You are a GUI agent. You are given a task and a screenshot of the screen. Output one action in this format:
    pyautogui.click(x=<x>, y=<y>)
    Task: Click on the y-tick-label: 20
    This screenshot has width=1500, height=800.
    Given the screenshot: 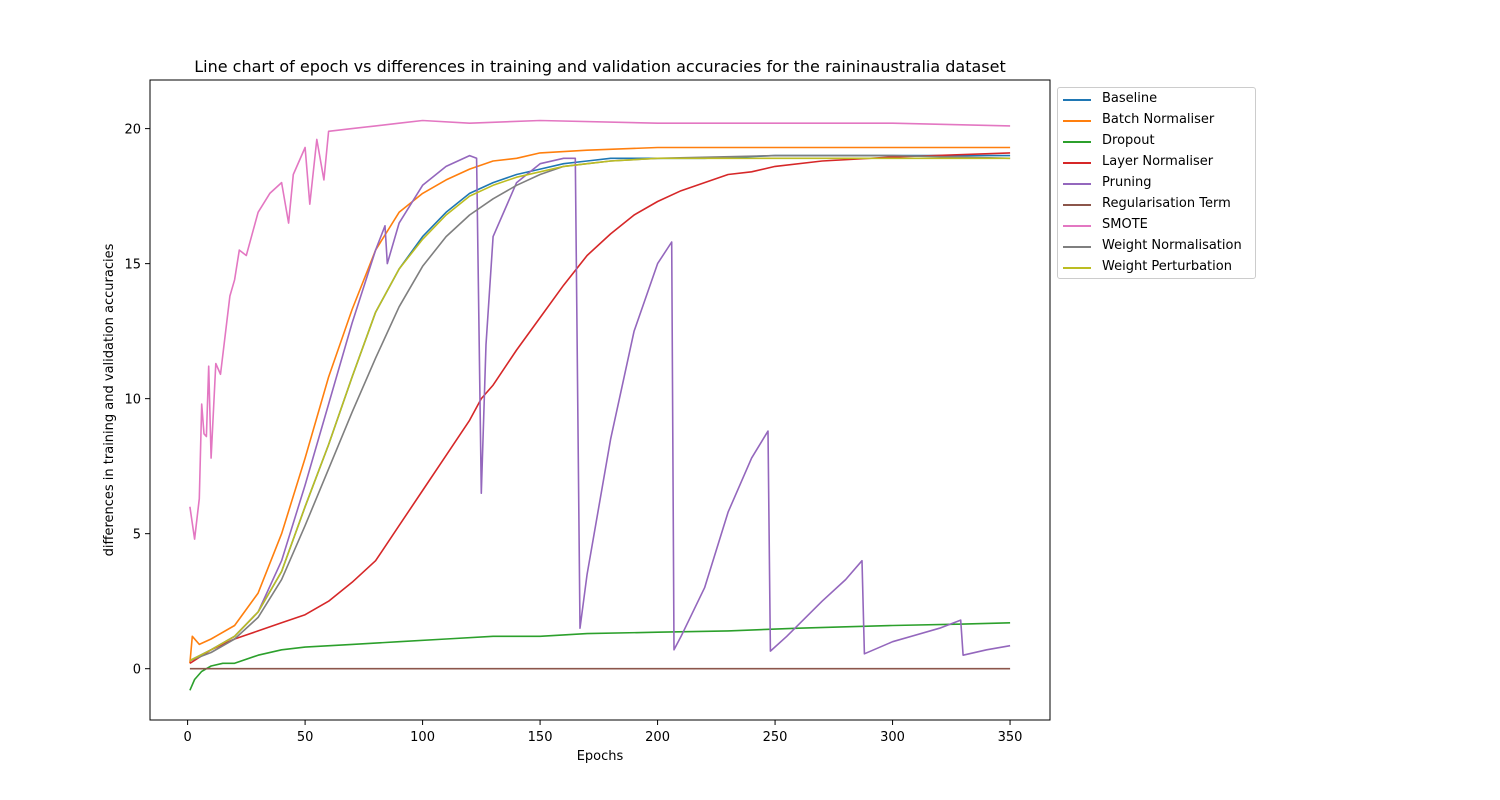 What is the action you would take?
    pyautogui.click(x=132, y=130)
    